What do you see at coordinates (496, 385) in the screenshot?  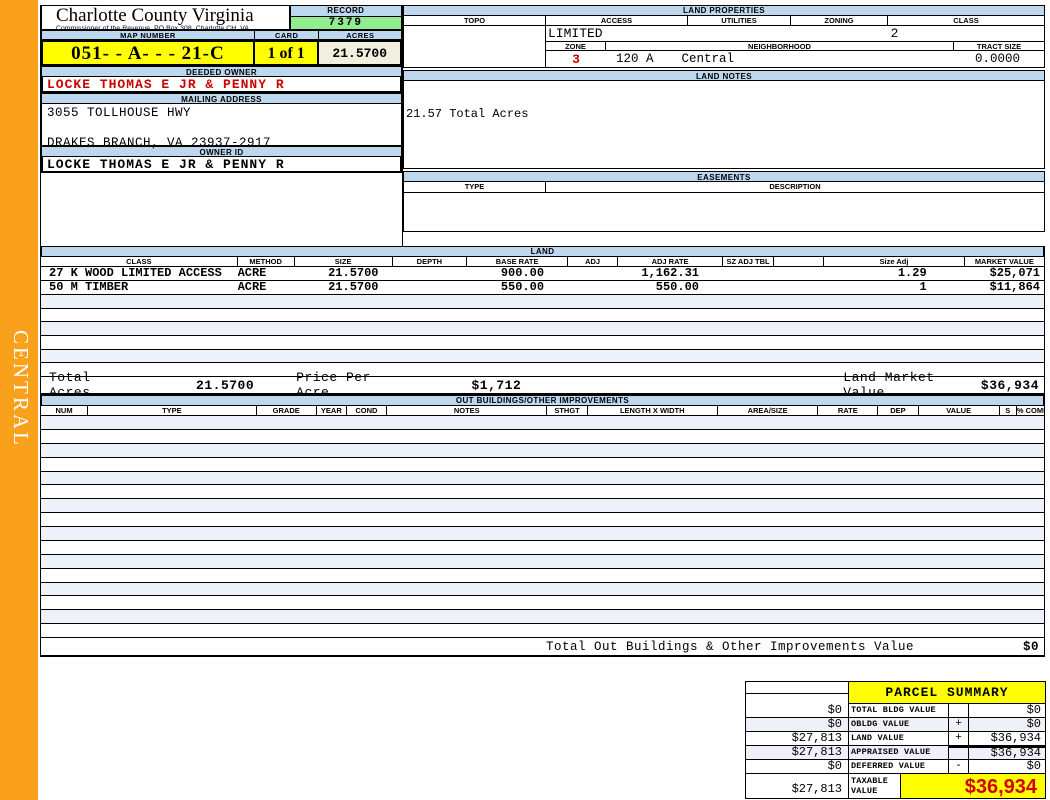 I see `price-per-acre-value: $1,712` at bounding box center [496, 385].